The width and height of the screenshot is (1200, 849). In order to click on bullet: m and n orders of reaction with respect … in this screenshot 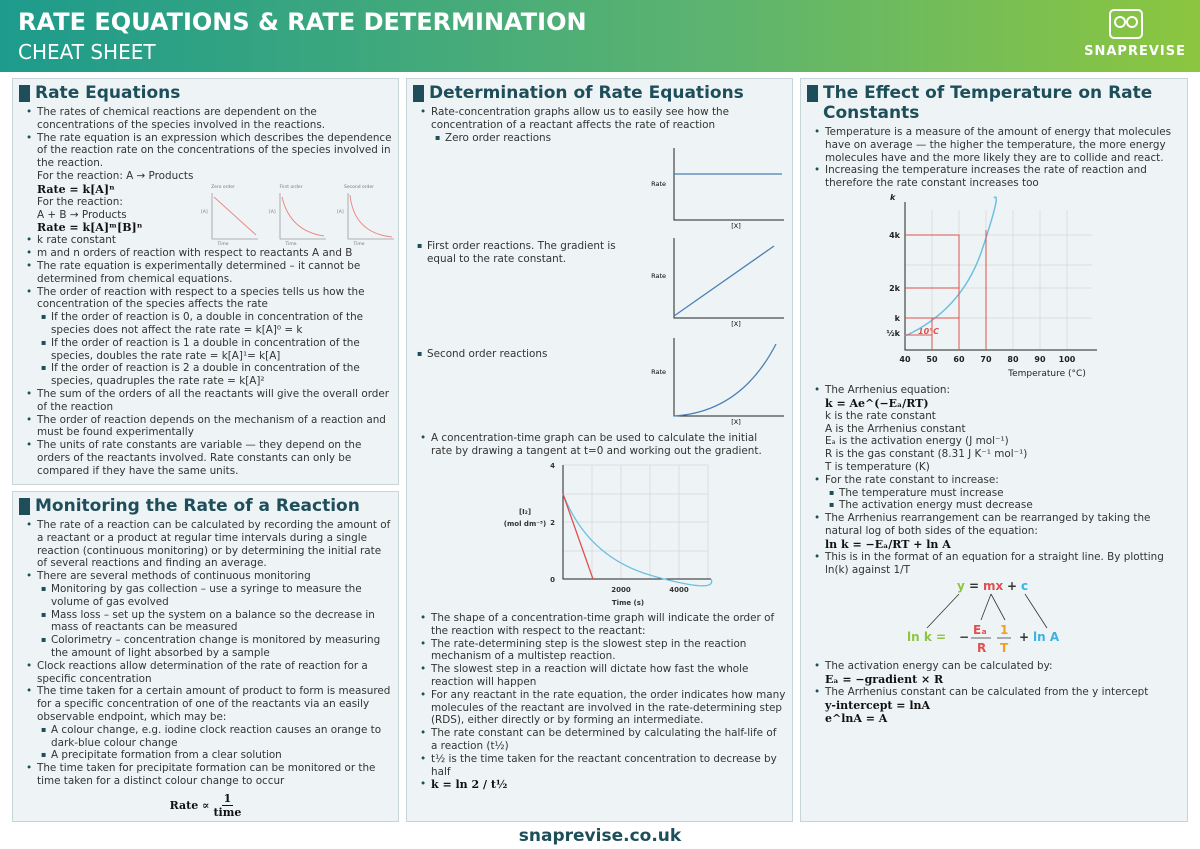, I will do `click(209, 253)`.